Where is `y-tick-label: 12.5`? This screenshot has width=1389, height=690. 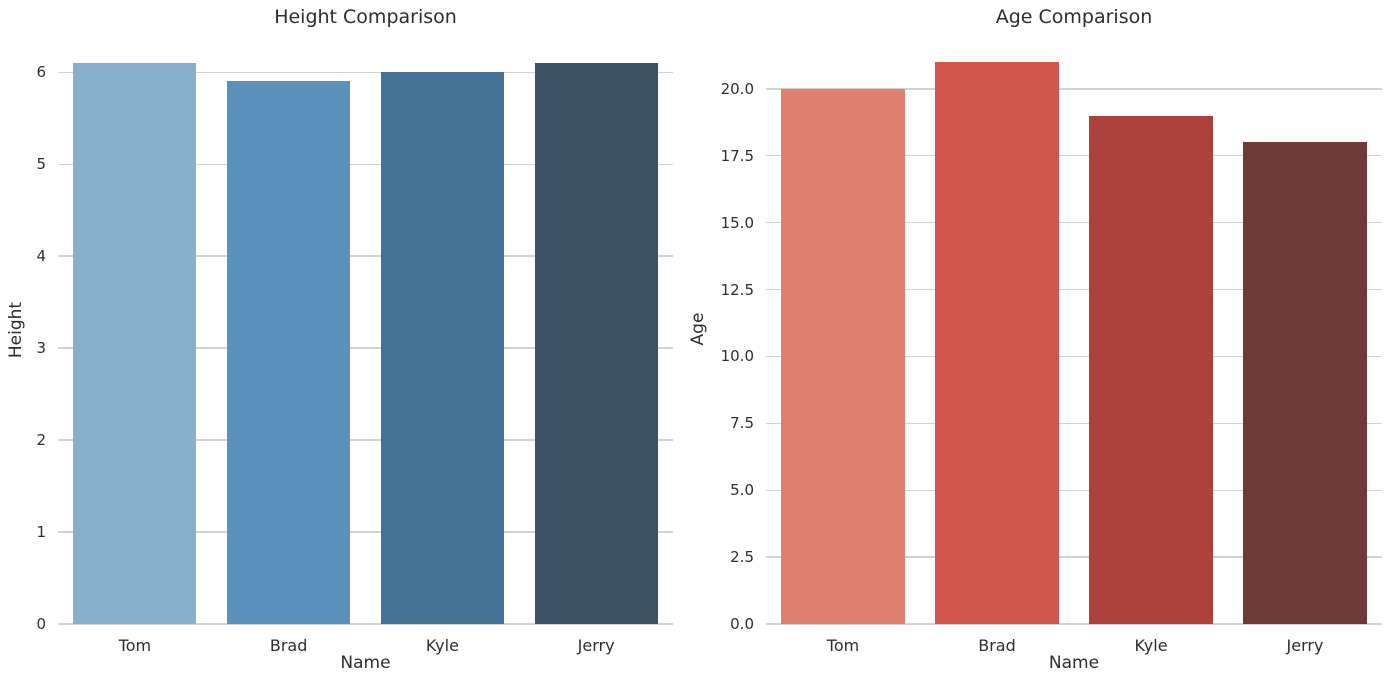 y-tick-label: 12.5 is located at coordinates (737, 289).